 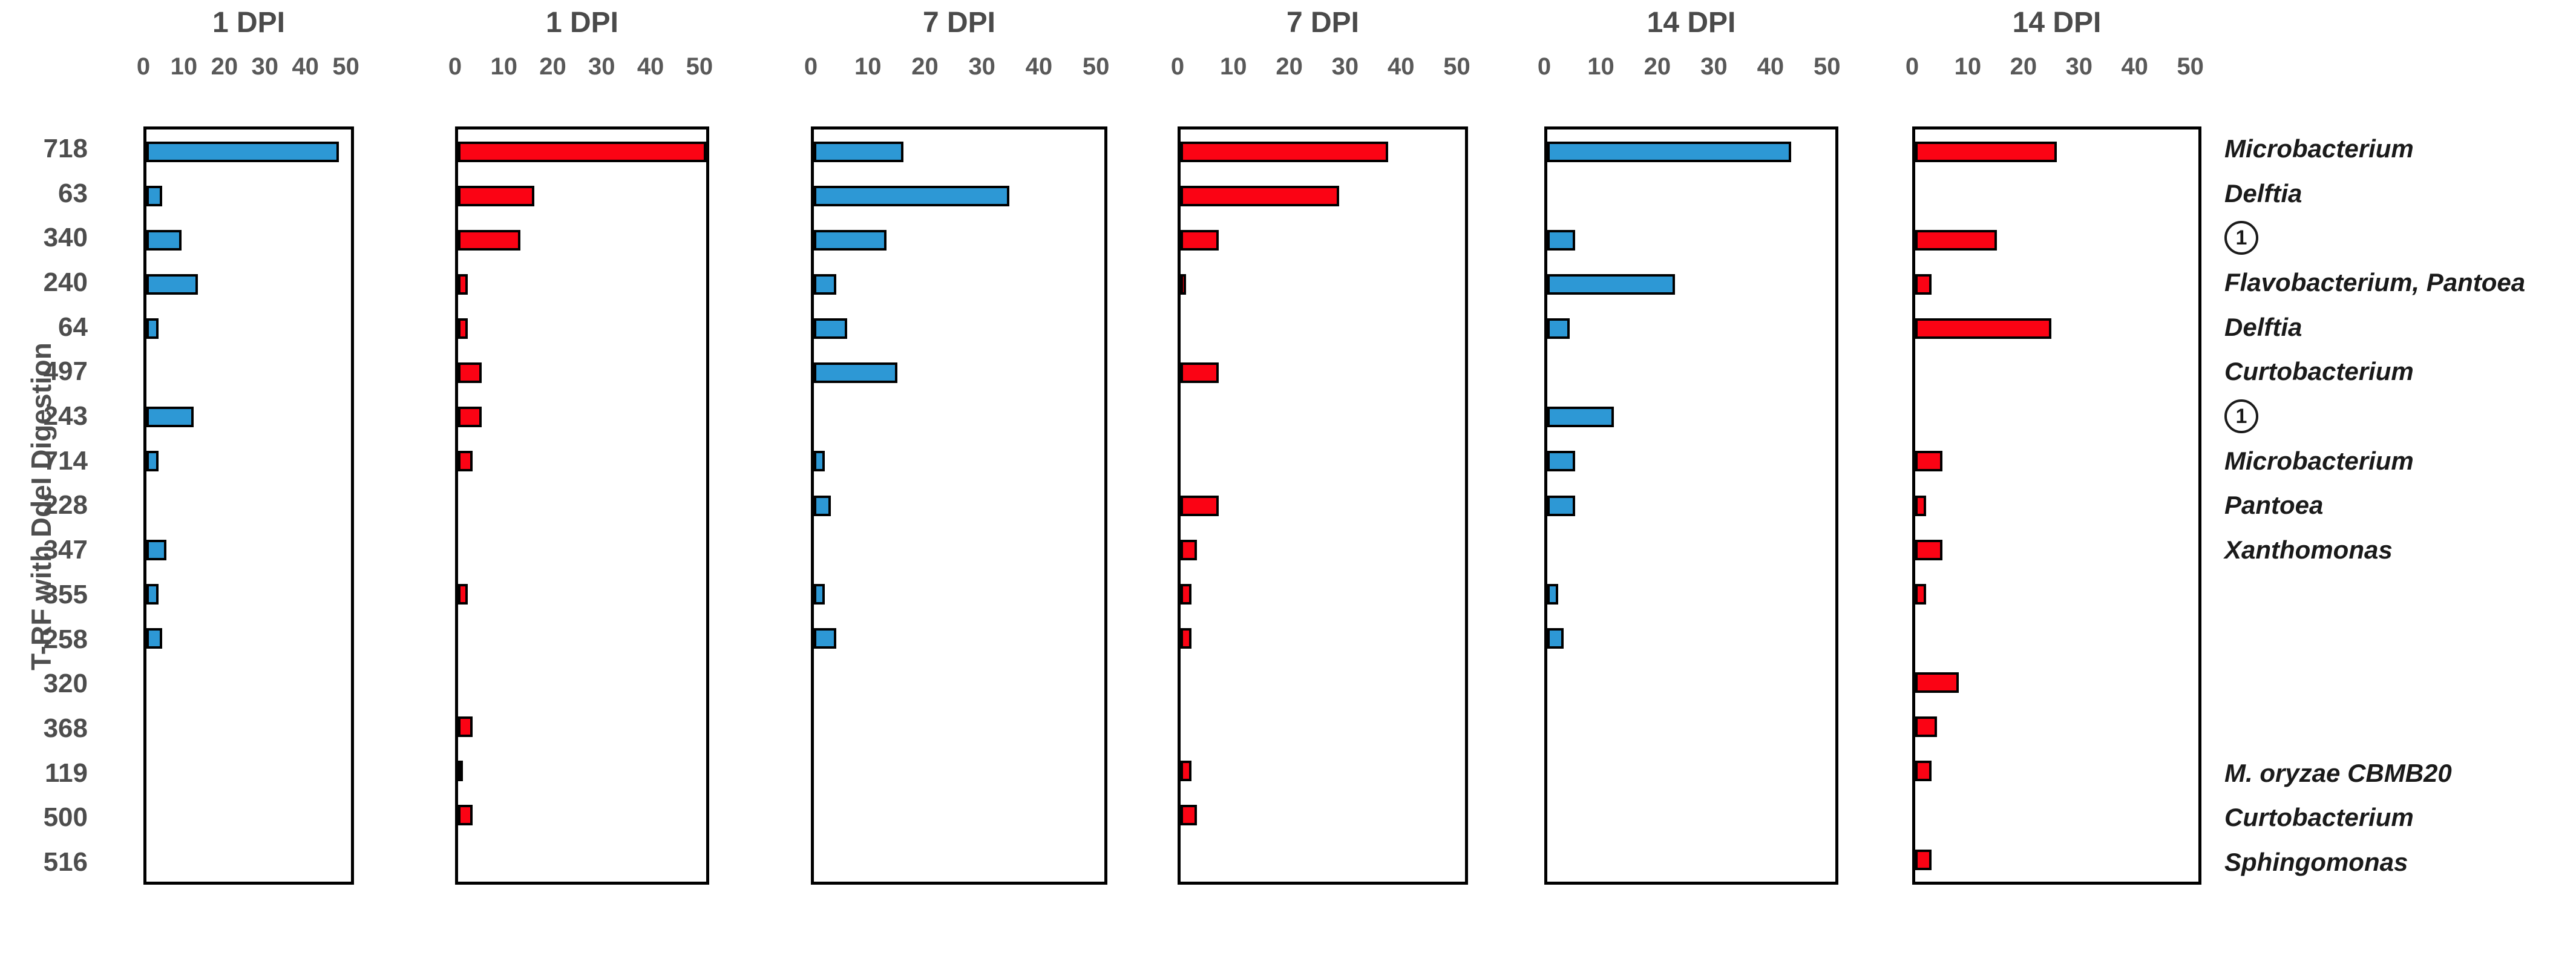 I want to click on panel-7-dpi-blue: 7 DPI 0 10 20 30 40 50, so click(x=957, y=485).